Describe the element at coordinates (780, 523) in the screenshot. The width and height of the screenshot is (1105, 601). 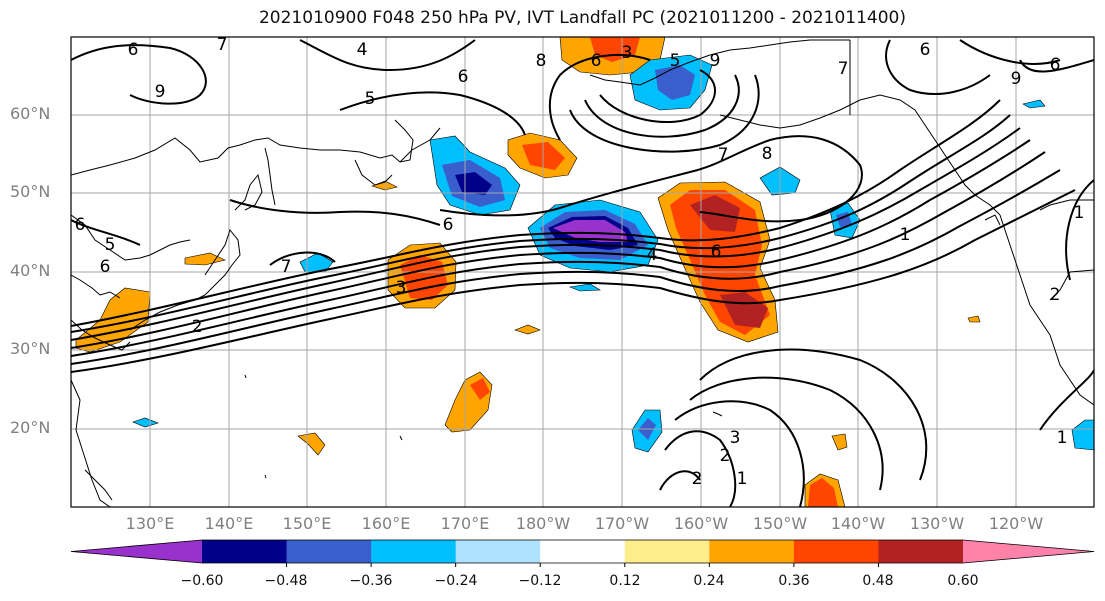
I see `lon-label: 150°W` at that location.